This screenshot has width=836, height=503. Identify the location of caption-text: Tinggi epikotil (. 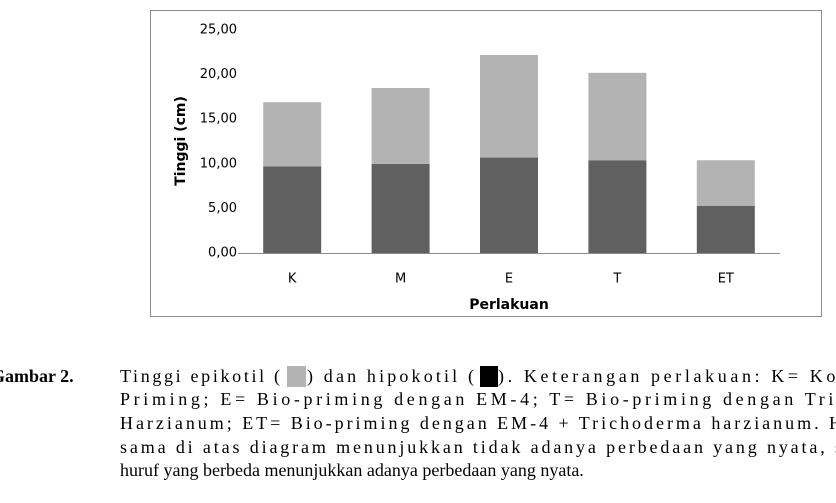
(200, 376).